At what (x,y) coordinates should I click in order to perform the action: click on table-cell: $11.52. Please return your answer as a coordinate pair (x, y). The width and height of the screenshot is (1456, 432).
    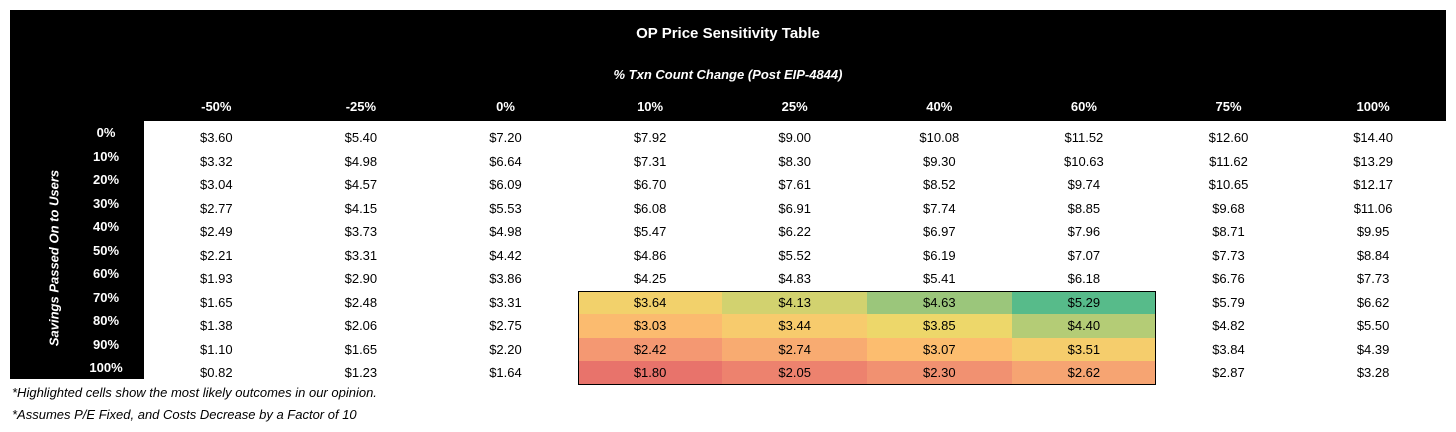
    Looking at the image, I should click on (1084, 137).